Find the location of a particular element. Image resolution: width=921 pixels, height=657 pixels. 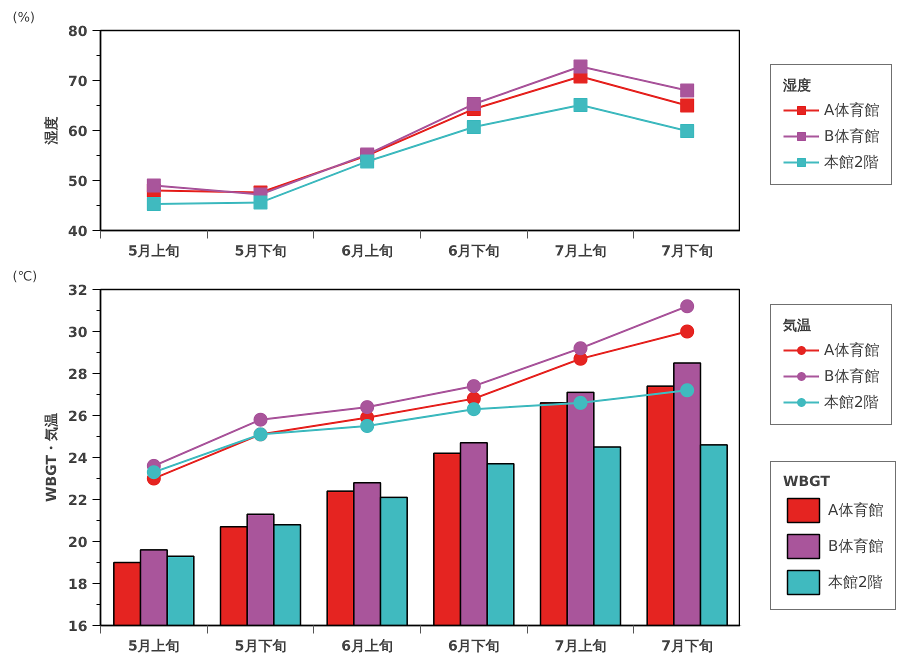

y-tick-label: 20 is located at coordinates (78, 543).